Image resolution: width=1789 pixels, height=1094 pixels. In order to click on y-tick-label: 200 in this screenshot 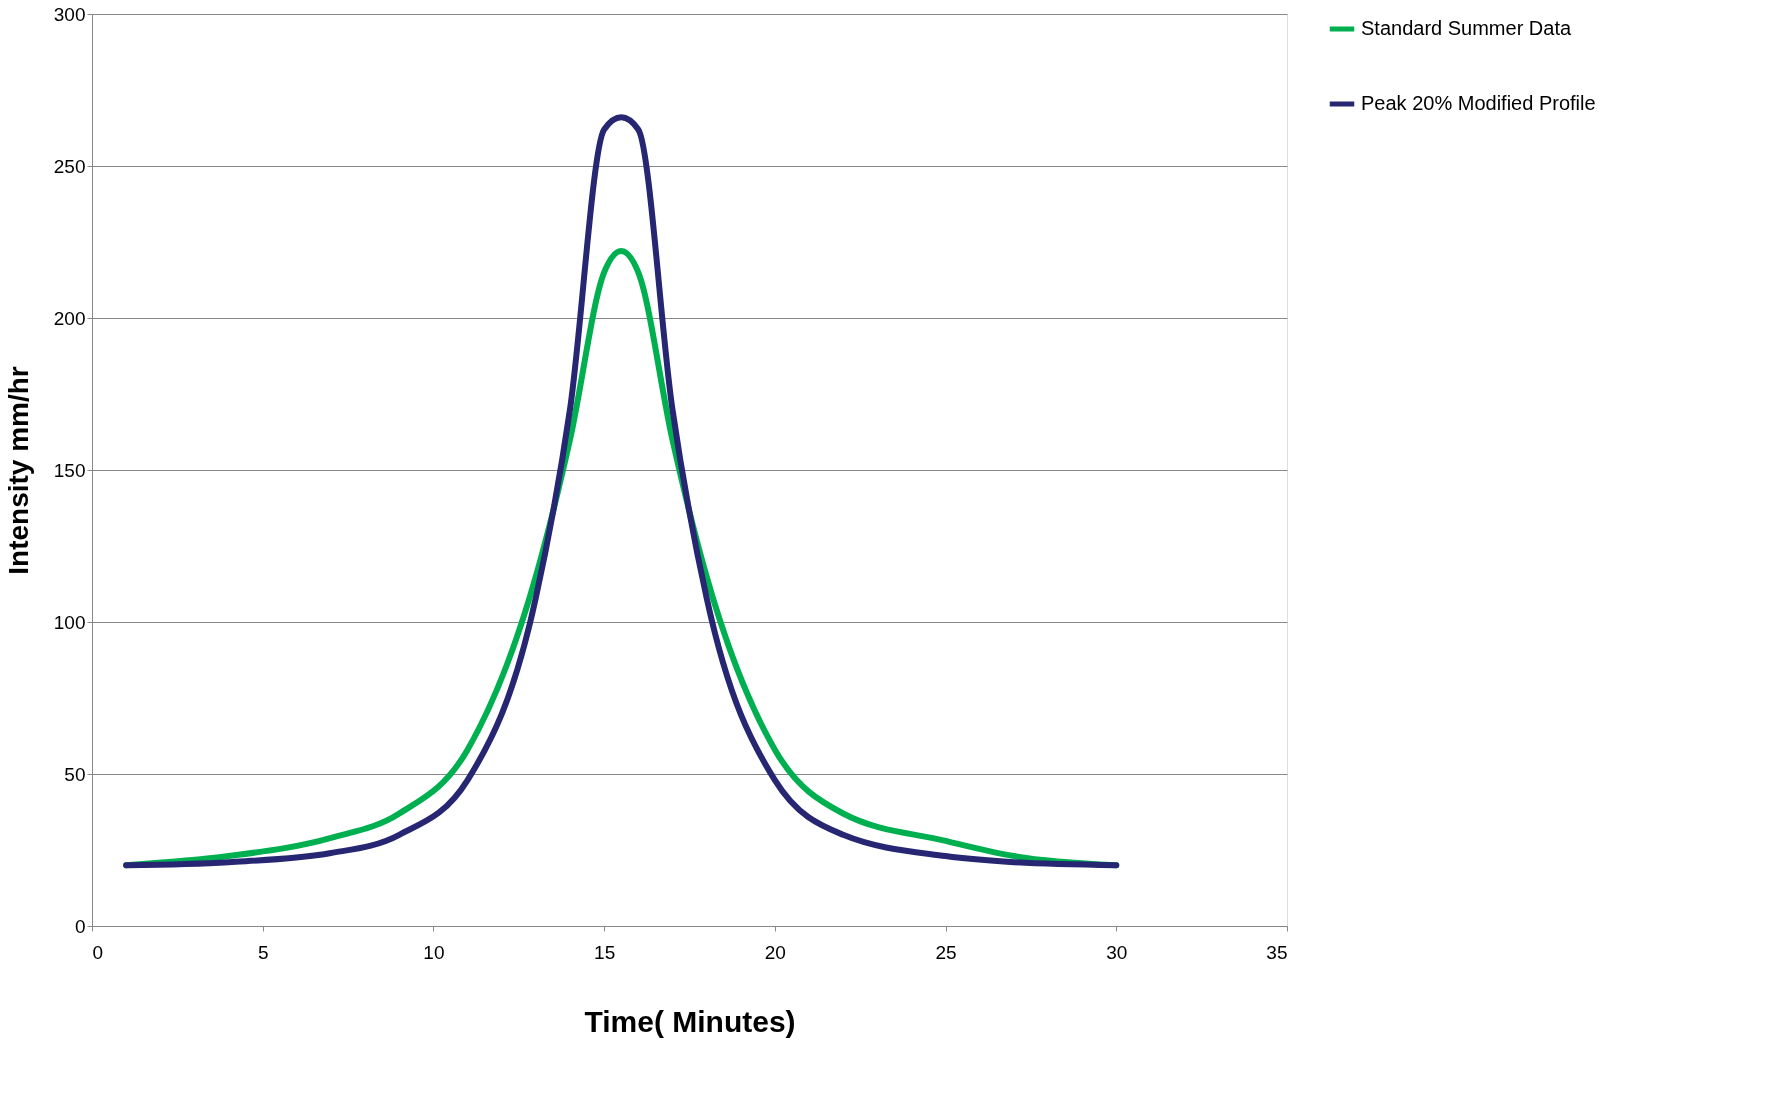, I will do `click(69, 318)`.